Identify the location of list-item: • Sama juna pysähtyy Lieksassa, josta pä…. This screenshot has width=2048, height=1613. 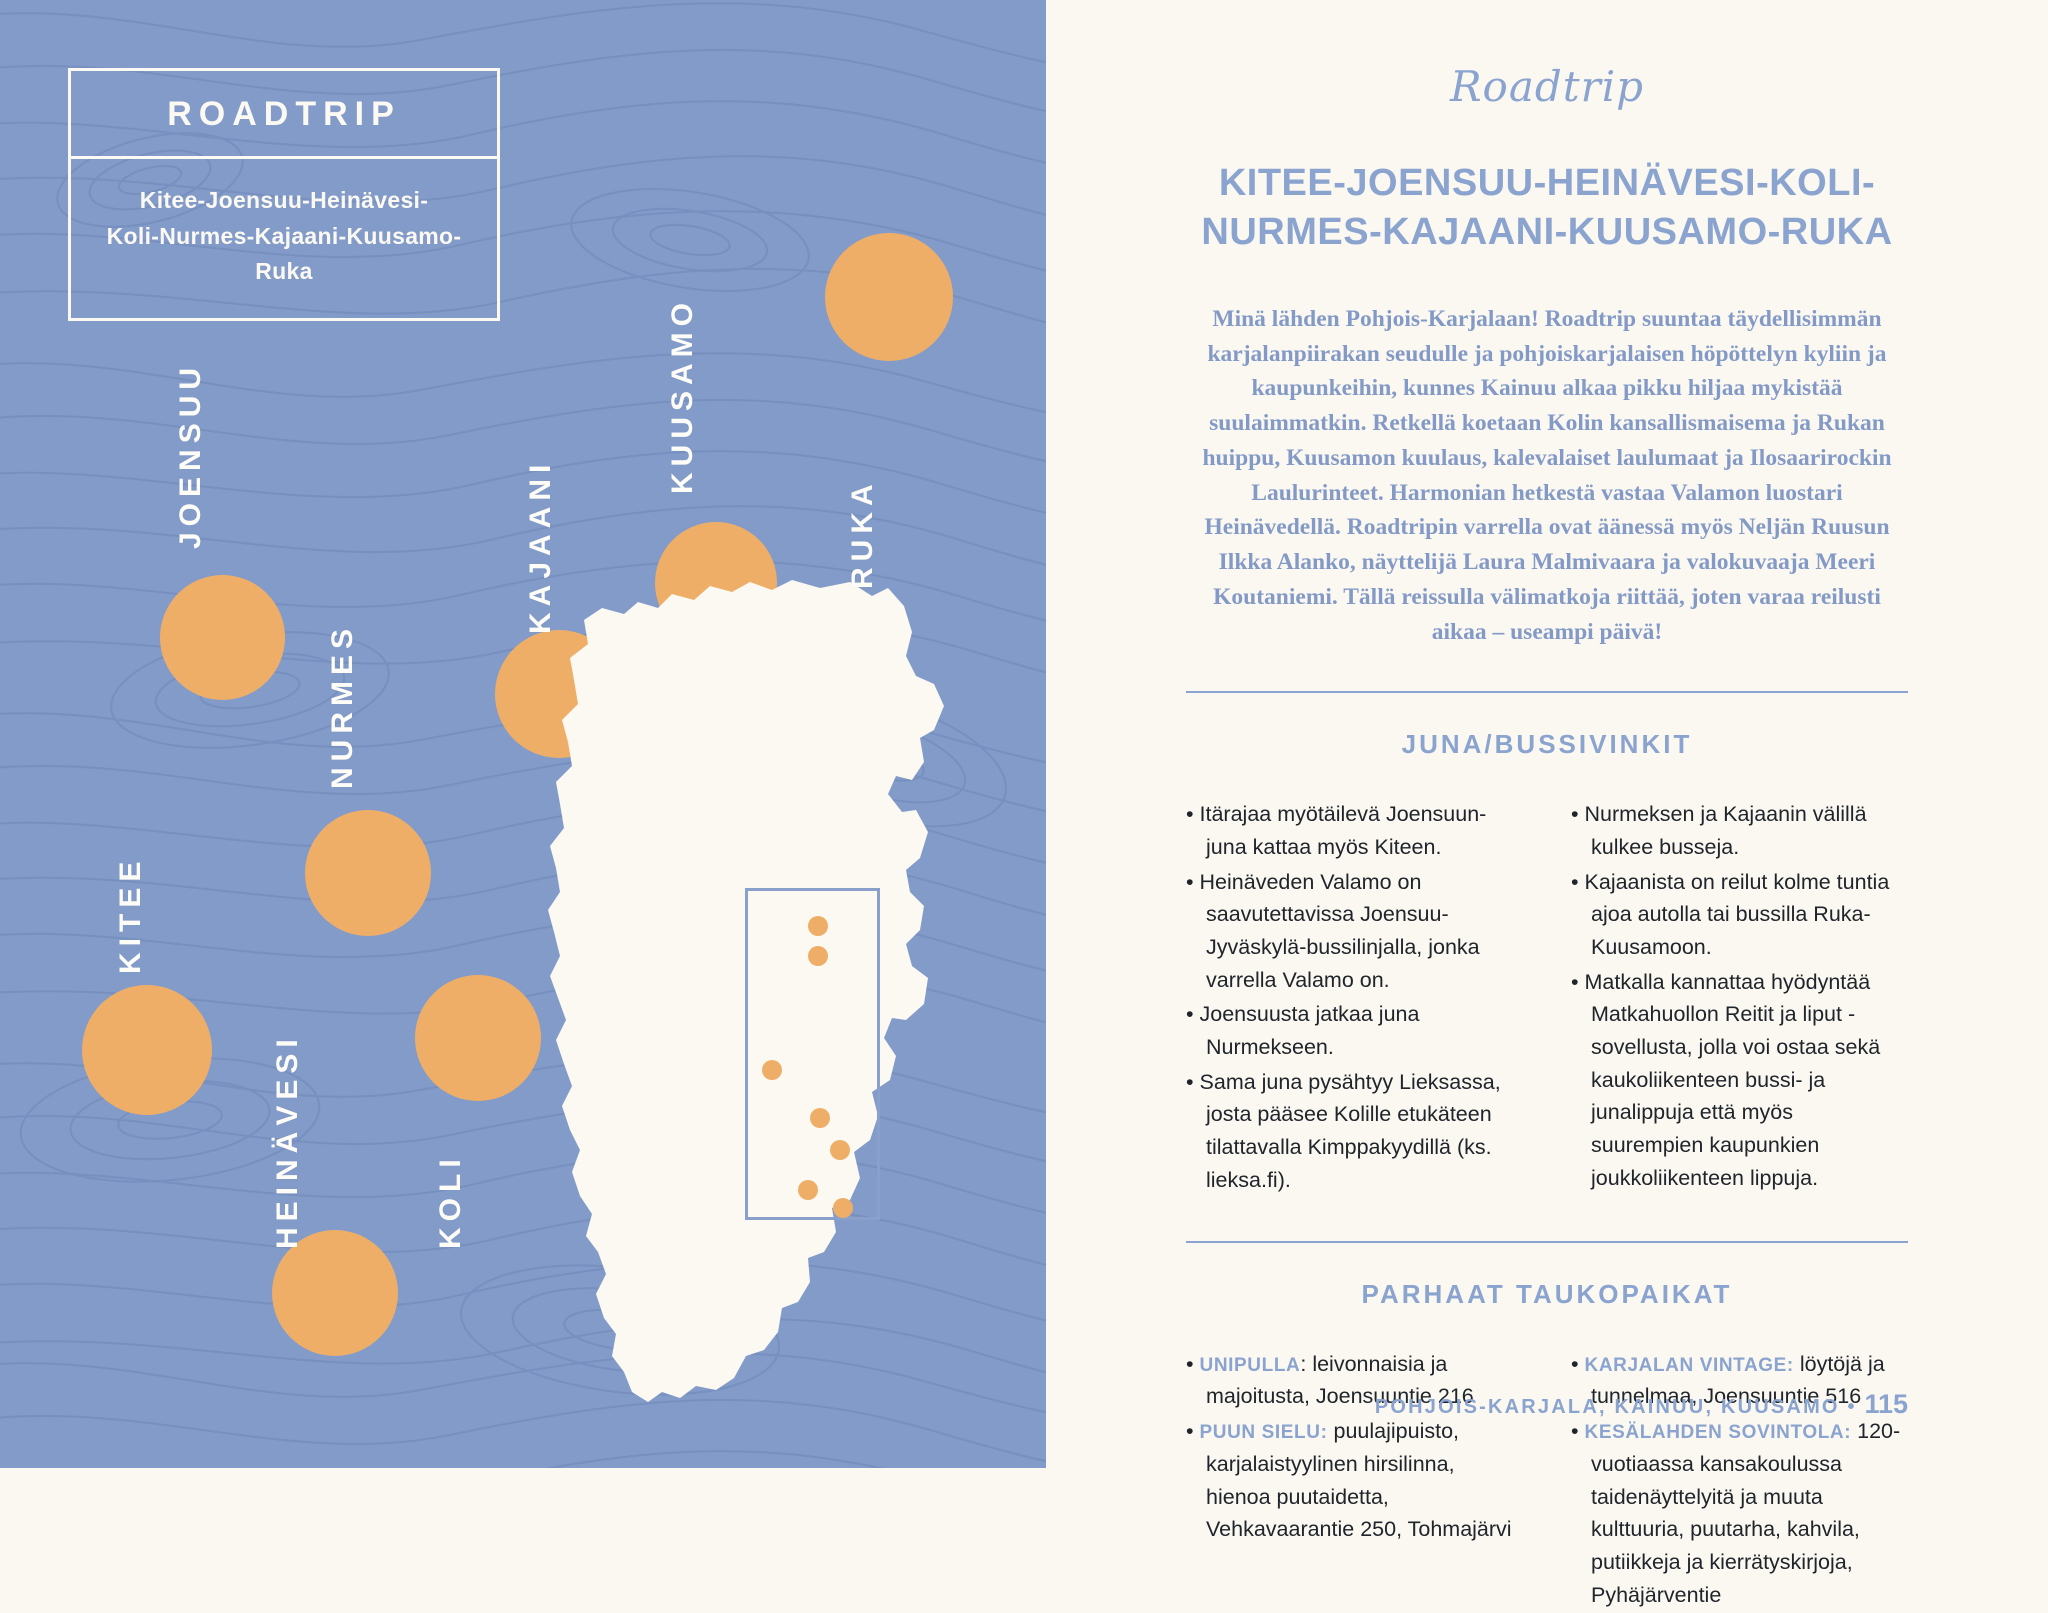
(1354, 1131).